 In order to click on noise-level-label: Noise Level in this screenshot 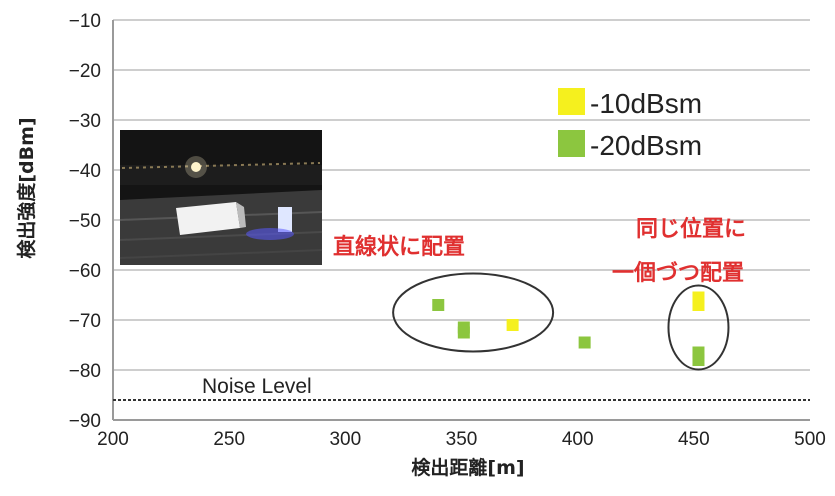, I will do `click(257, 386)`.